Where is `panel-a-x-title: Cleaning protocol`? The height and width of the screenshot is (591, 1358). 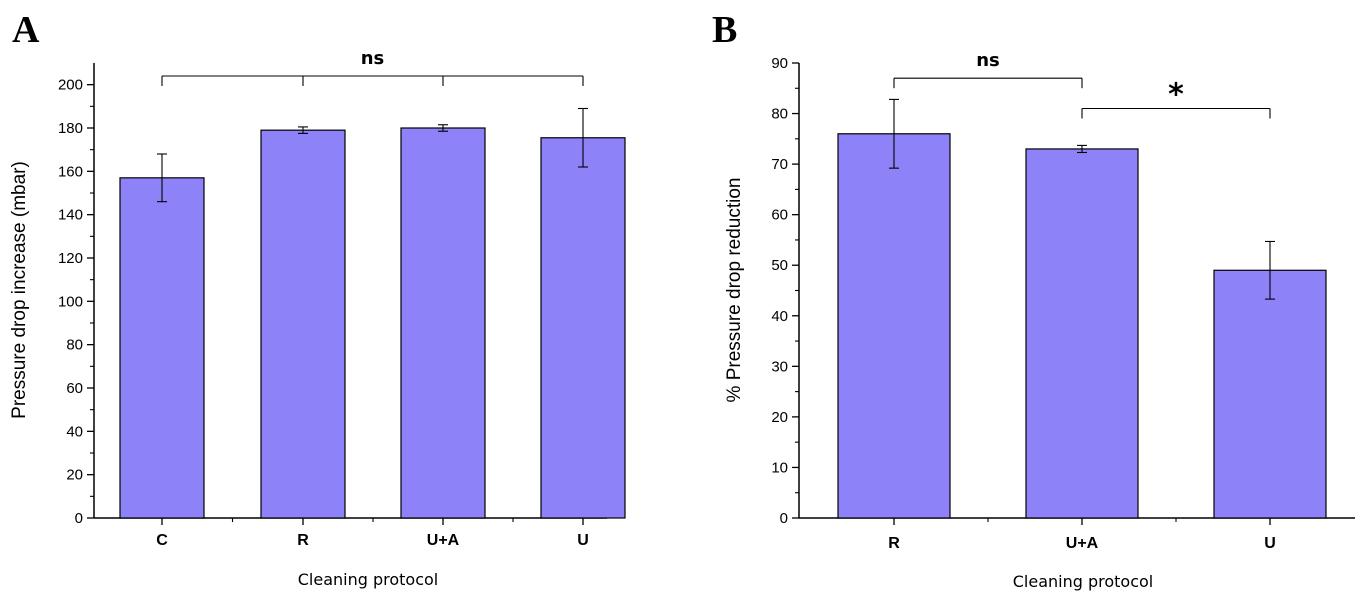
panel-a-x-title: Cleaning protocol is located at coordinates (368, 579).